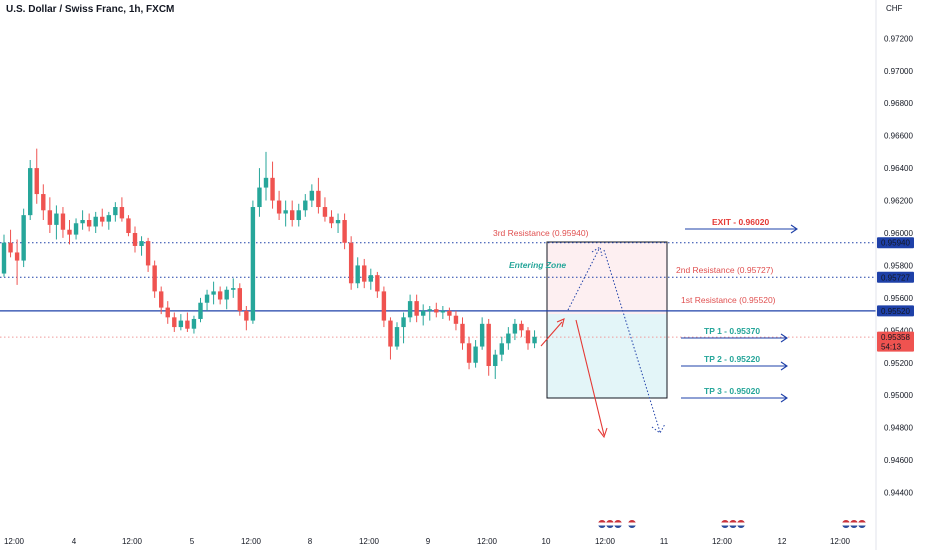 Image resolution: width=932 pixels, height=550 pixels. I want to click on level-label: 1st Resistance (0.95520), so click(728, 300).